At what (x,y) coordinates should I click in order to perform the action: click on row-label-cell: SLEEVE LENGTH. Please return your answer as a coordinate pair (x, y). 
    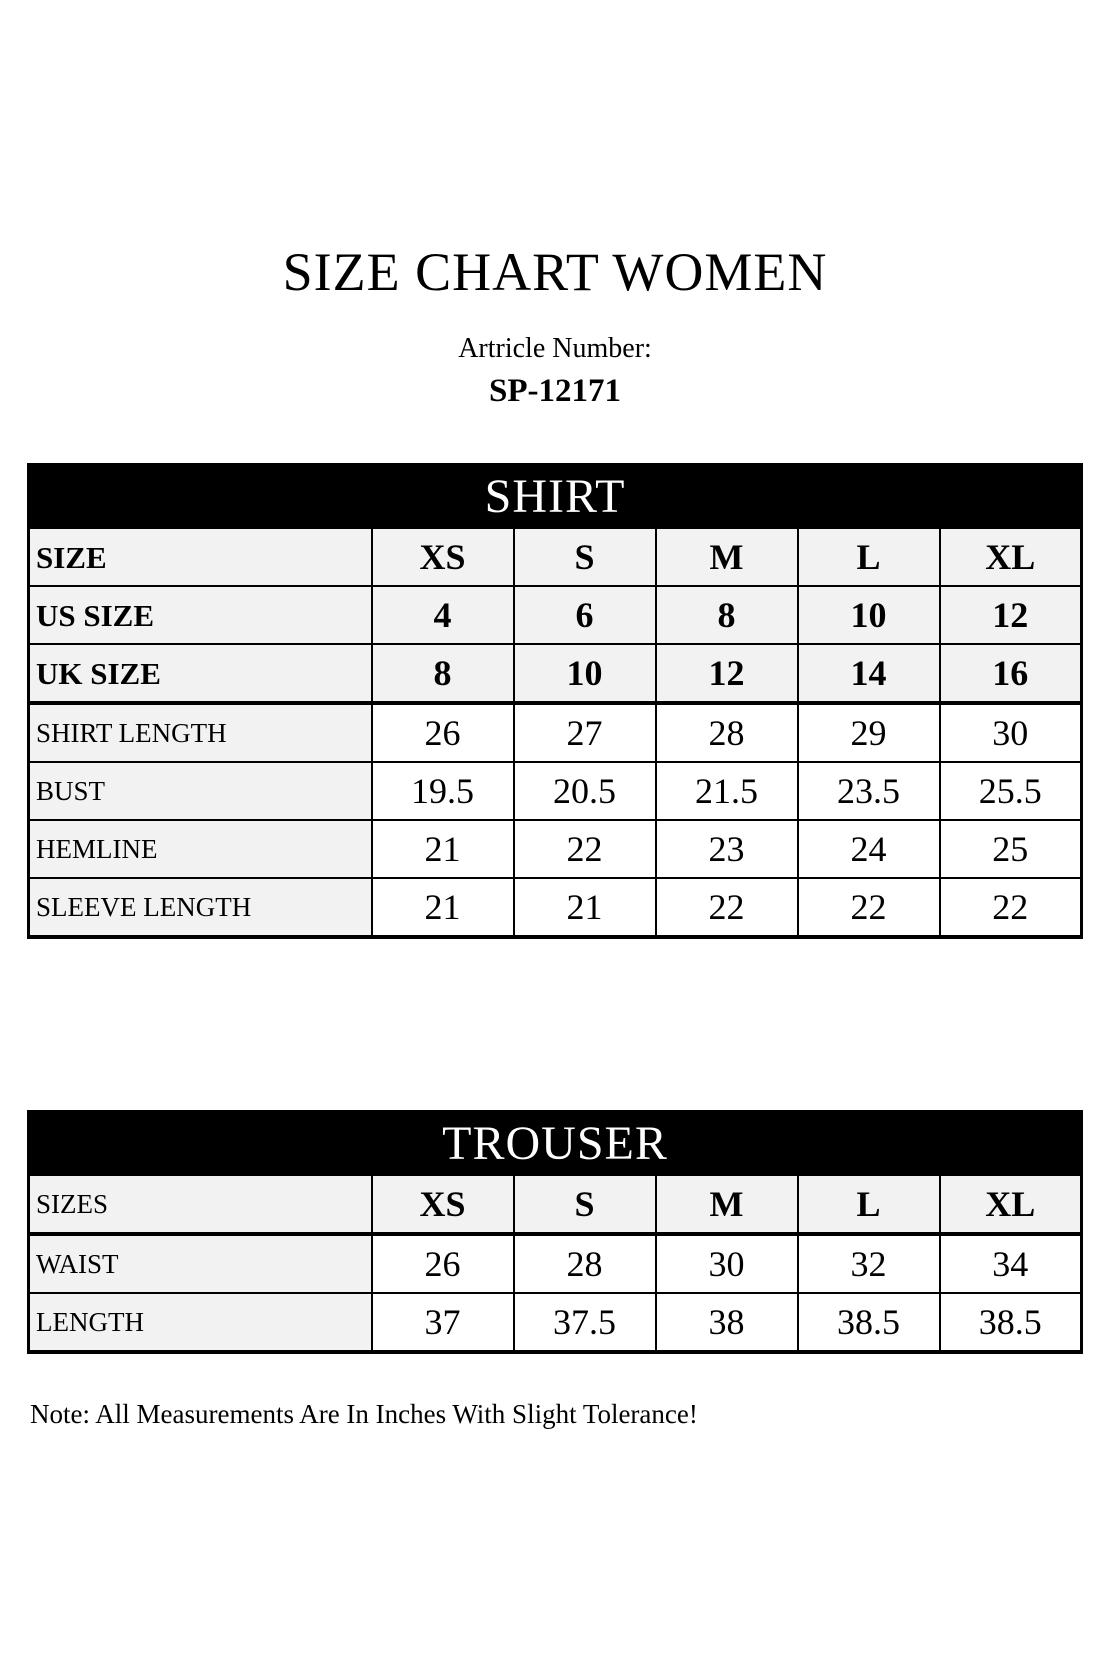
    Looking at the image, I should click on (200, 908).